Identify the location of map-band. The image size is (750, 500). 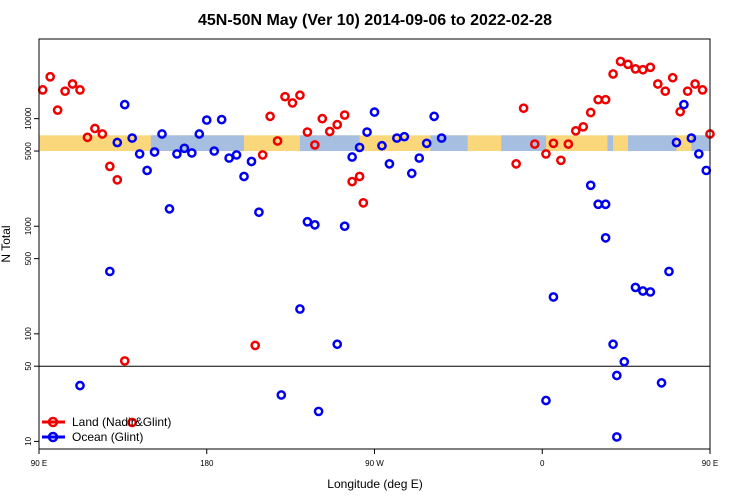
(374, 143).